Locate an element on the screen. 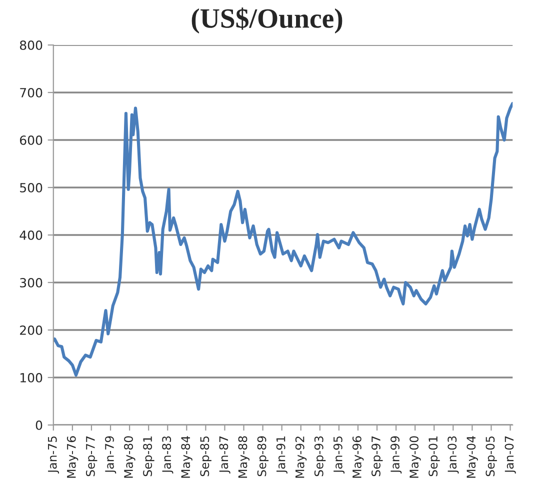  x-tick-label: Jan-83 is located at coordinates (168, 455).